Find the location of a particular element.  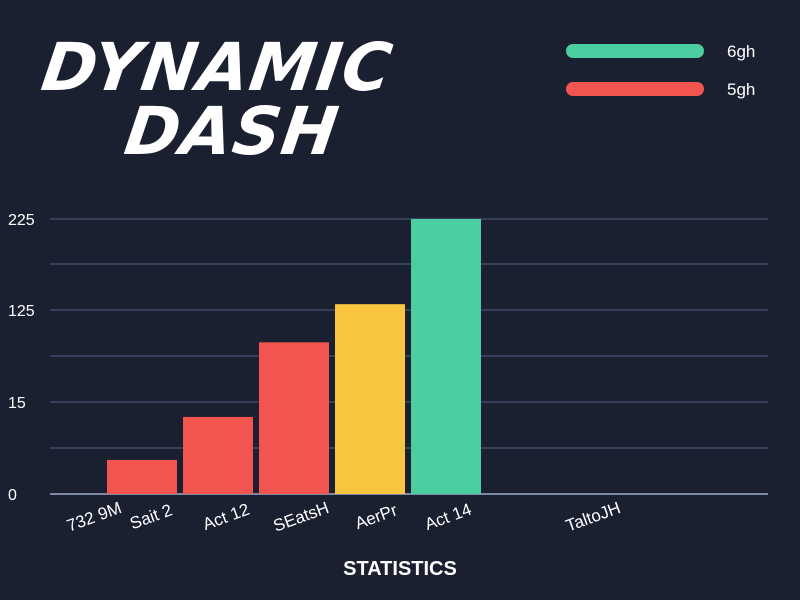

y-tick-label: 125 is located at coordinates (21, 311).